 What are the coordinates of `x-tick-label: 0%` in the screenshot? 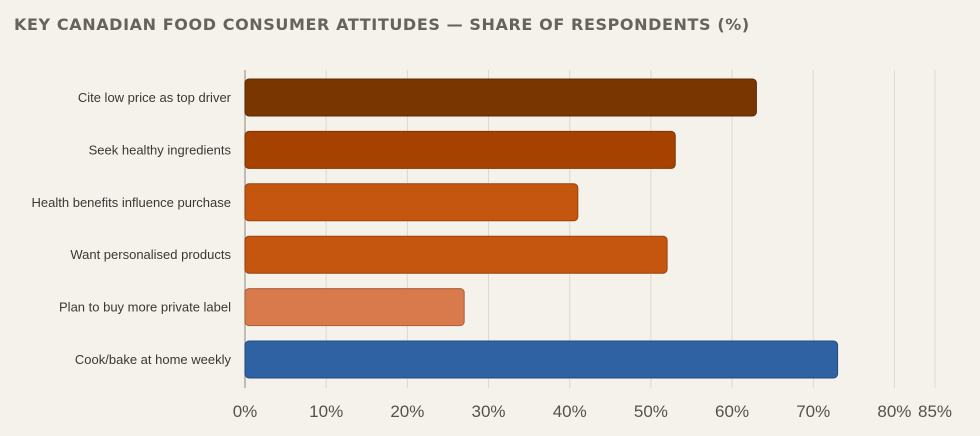 It's located at (245, 411).